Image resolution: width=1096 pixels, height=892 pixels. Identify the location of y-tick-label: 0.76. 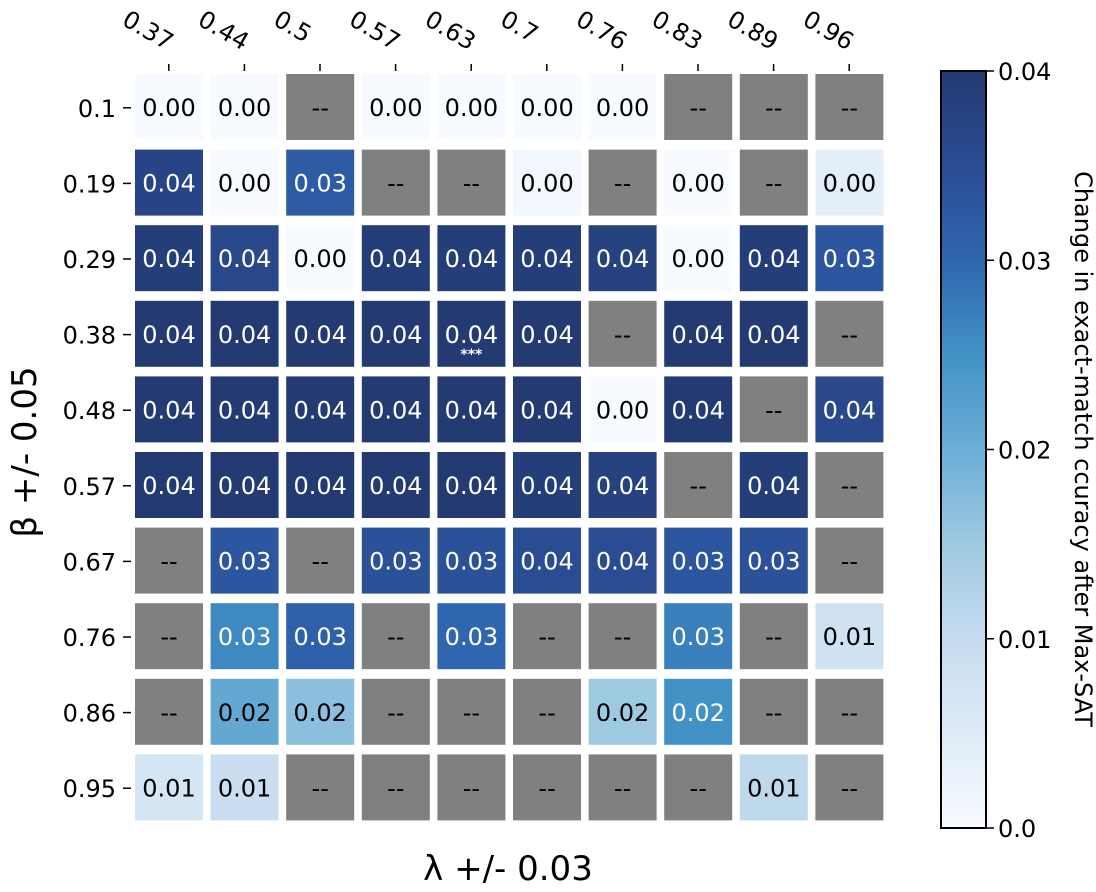
(89, 638).